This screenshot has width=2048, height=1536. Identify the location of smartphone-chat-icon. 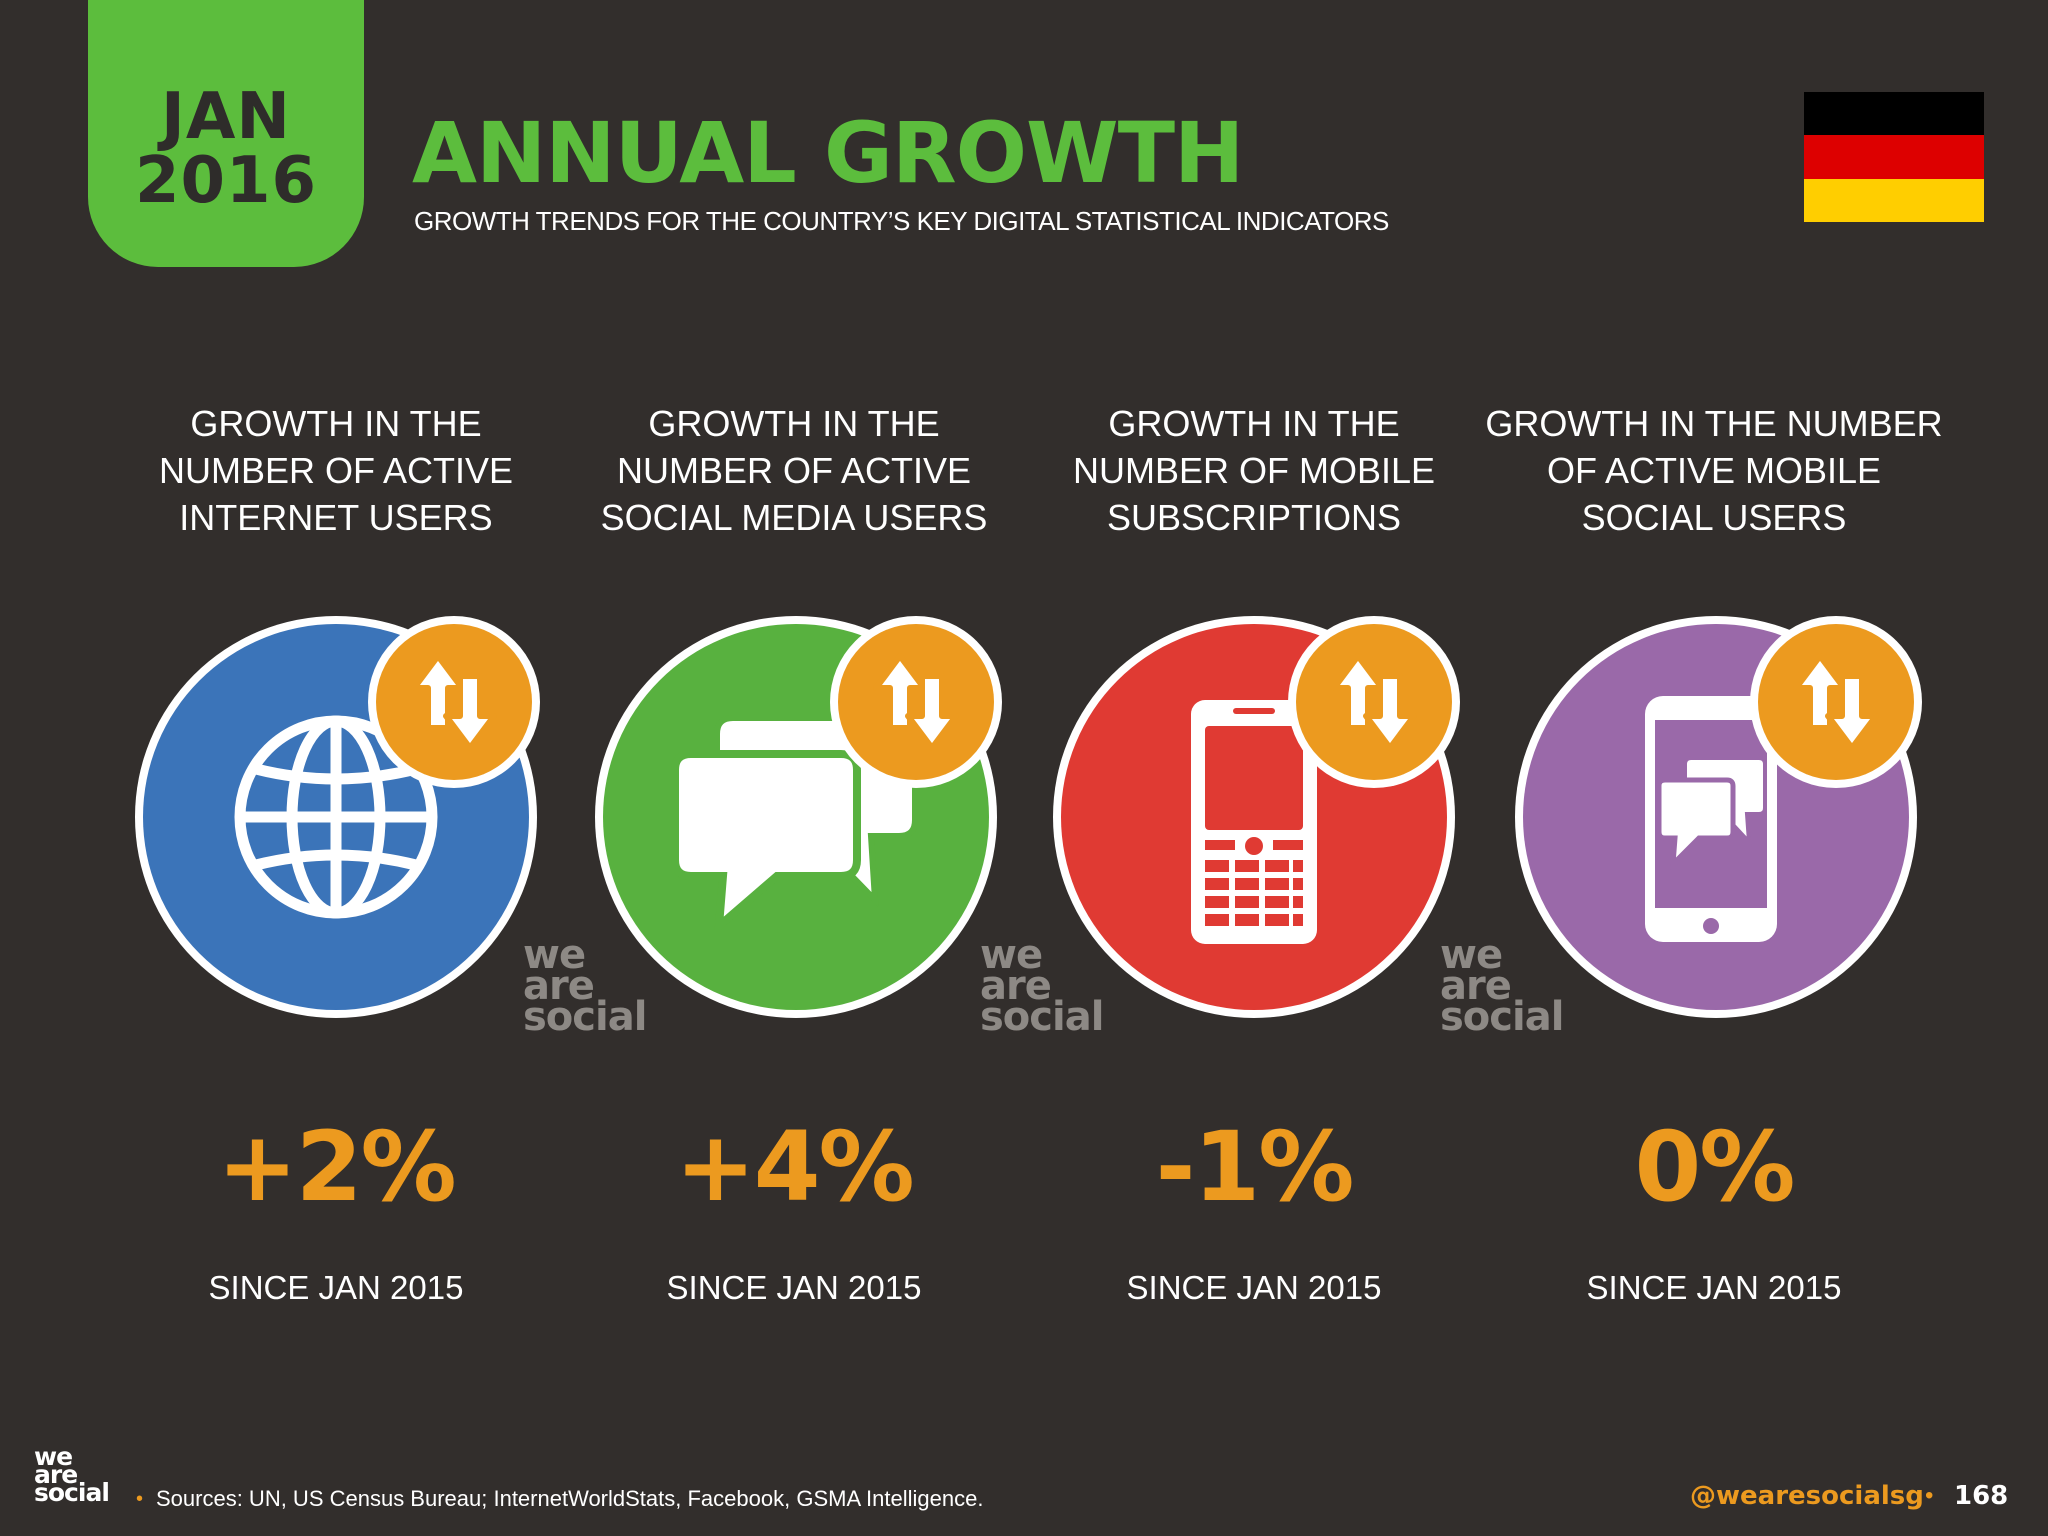
(1711, 819).